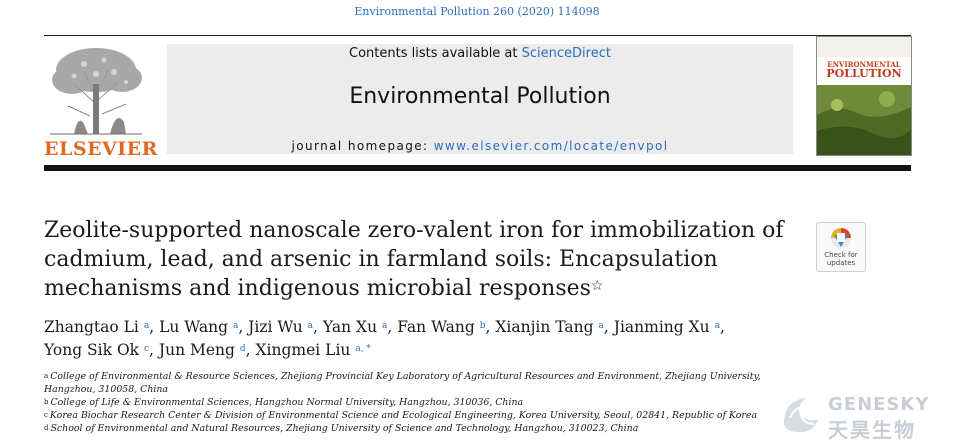 The image size is (954, 447). I want to click on cover-title-line1: ENVIRONMENTAL, so click(864, 64).